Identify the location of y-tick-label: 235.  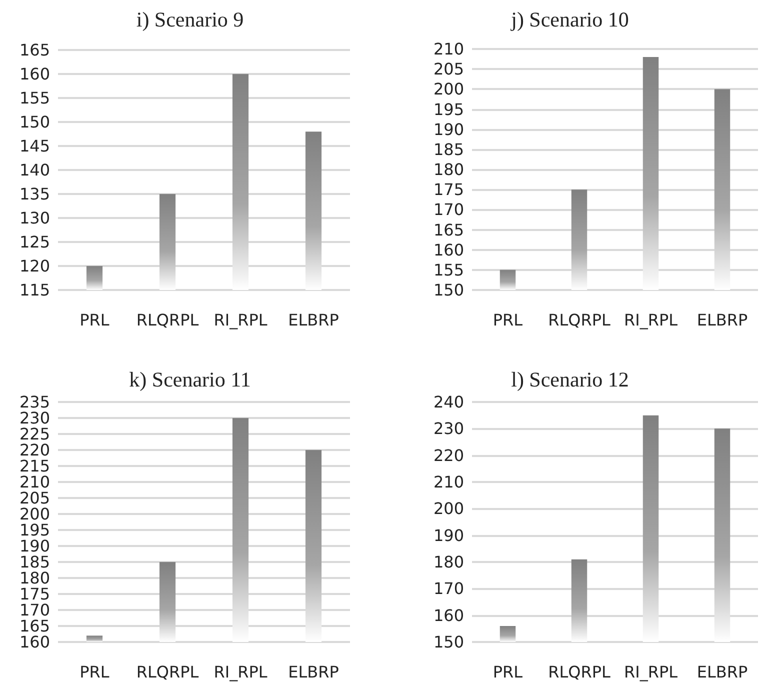
(34, 402).